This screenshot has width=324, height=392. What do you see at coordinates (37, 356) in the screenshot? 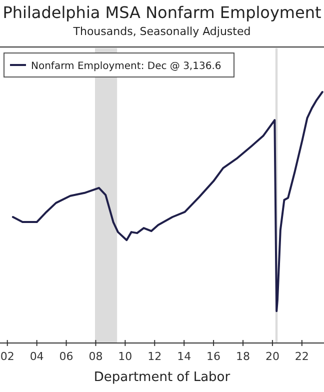
I see `x-tick-label: 04` at bounding box center [37, 356].